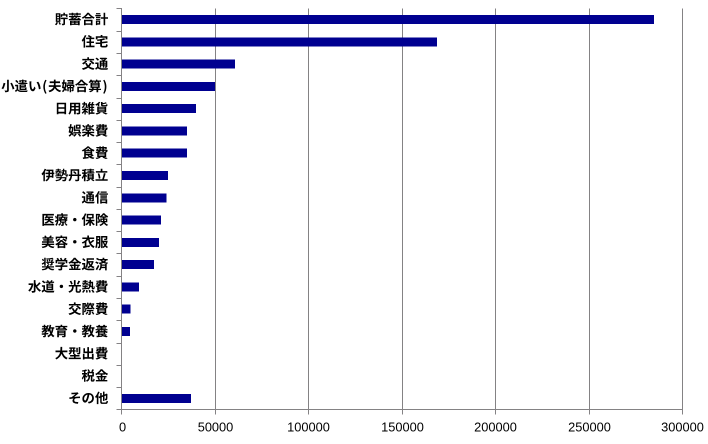 The height and width of the screenshot is (444, 708). What do you see at coordinates (402, 427) in the screenshot?
I see `svg-text: 150000` at bounding box center [402, 427].